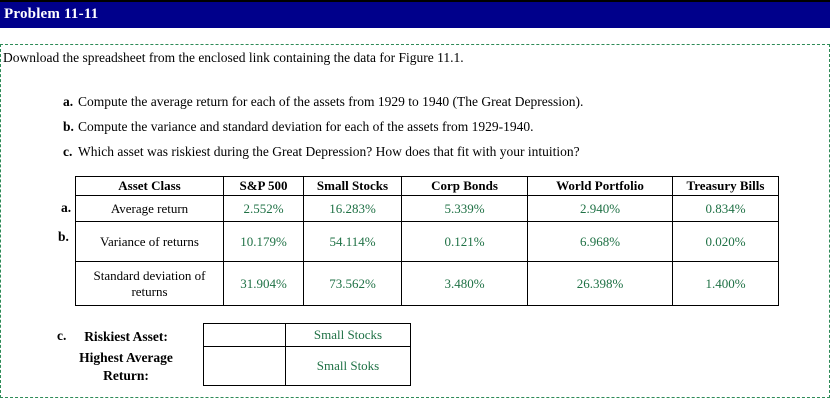 Image resolution: width=830 pixels, height=408 pixels. I want to click on question-letter-a: a., so click(68, 101).